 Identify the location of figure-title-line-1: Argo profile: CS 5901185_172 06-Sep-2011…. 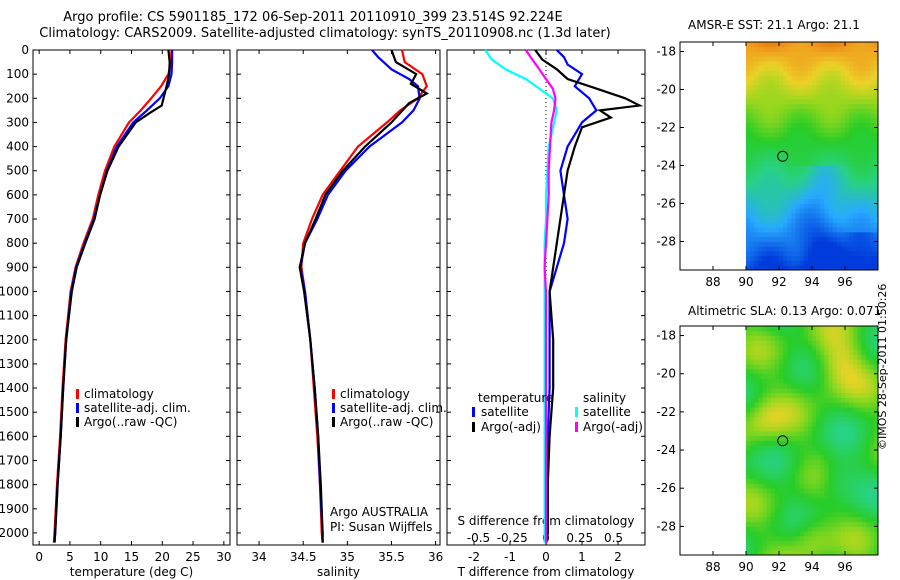
(313, 17).